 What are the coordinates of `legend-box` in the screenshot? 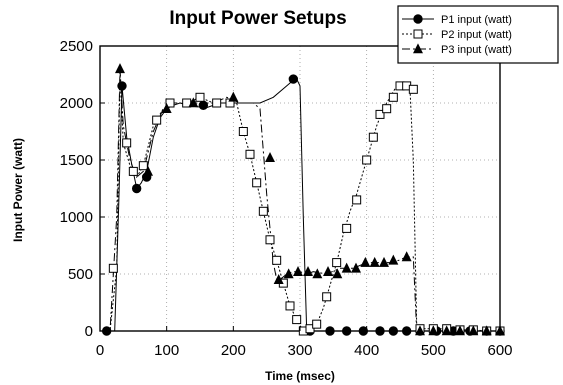 It's located at (478, 34).